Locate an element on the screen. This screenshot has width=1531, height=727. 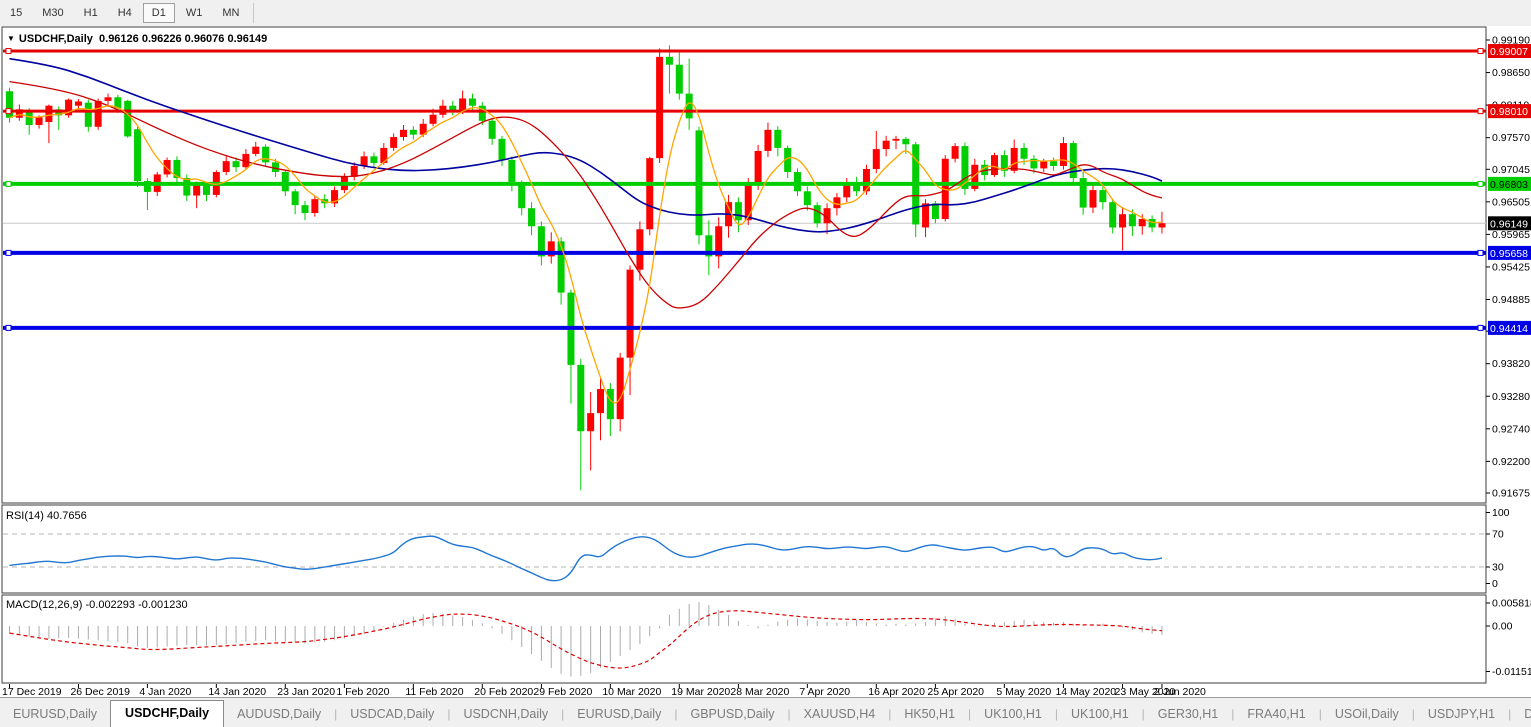
toolbar-separator is located at coordinates (254, 13).